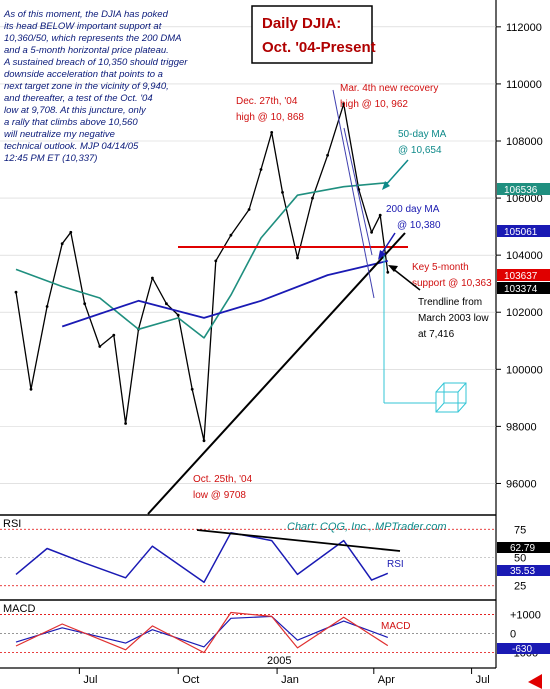 The width and height of the screenshot is (550, 689). I want to click on annotation-trendline-line2: March 2003 low, so click(453, 318).